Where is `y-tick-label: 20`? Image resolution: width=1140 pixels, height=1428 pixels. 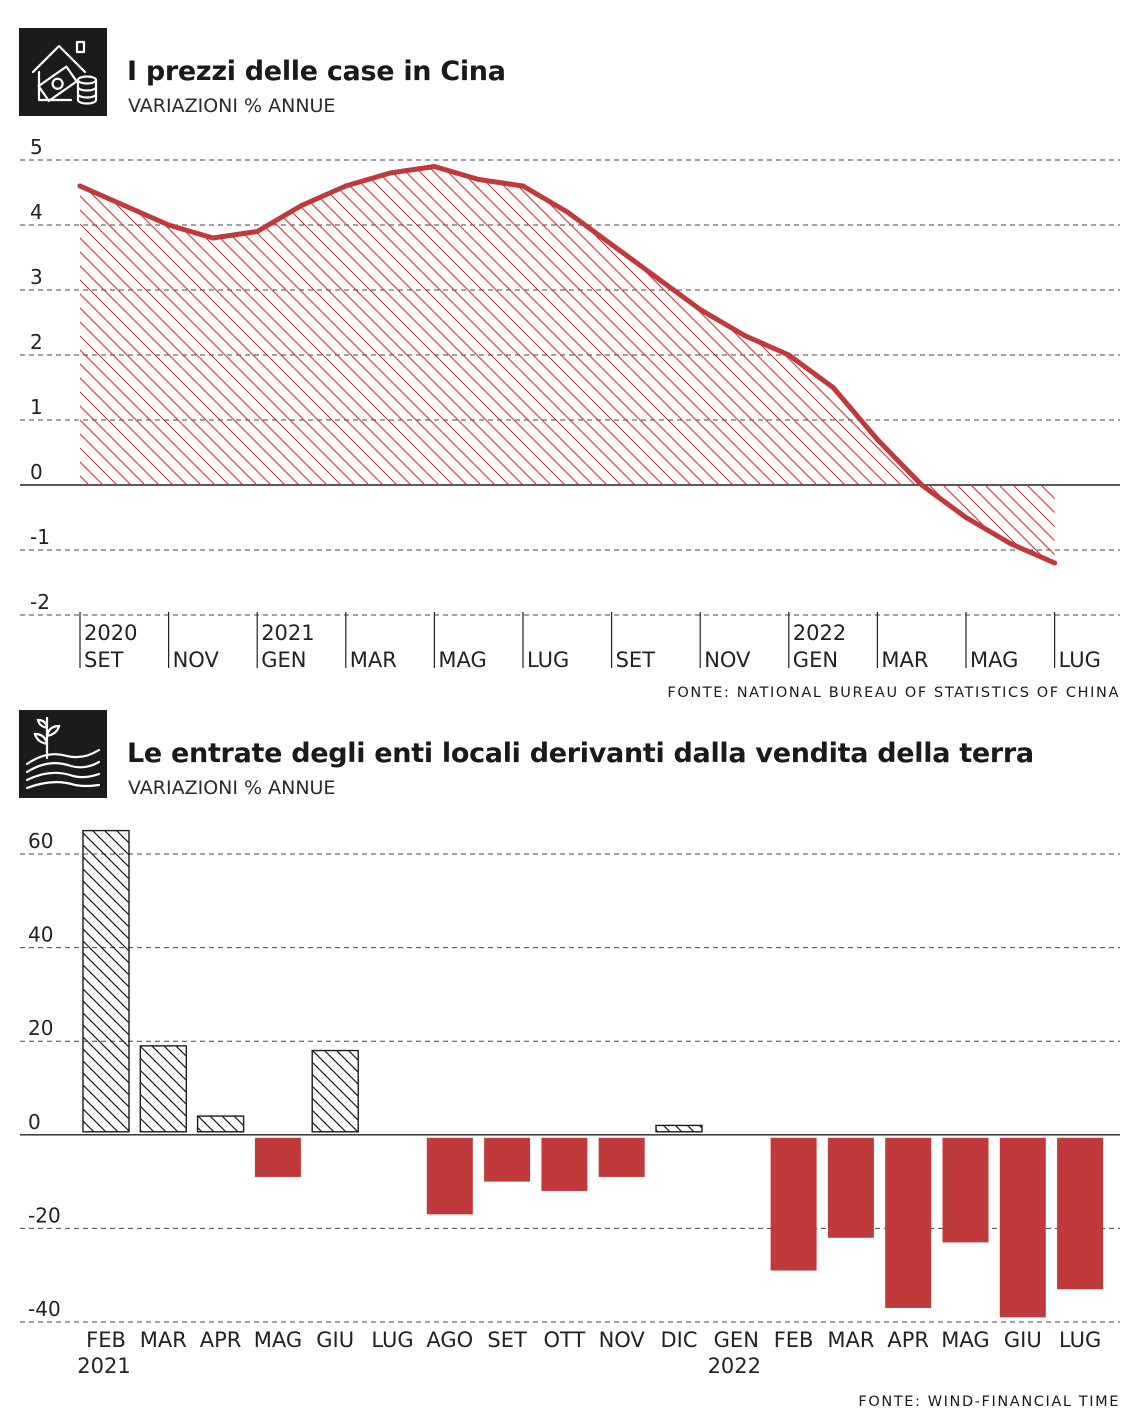
y-tick-label: 20 is located at coordinates (40, 1028).